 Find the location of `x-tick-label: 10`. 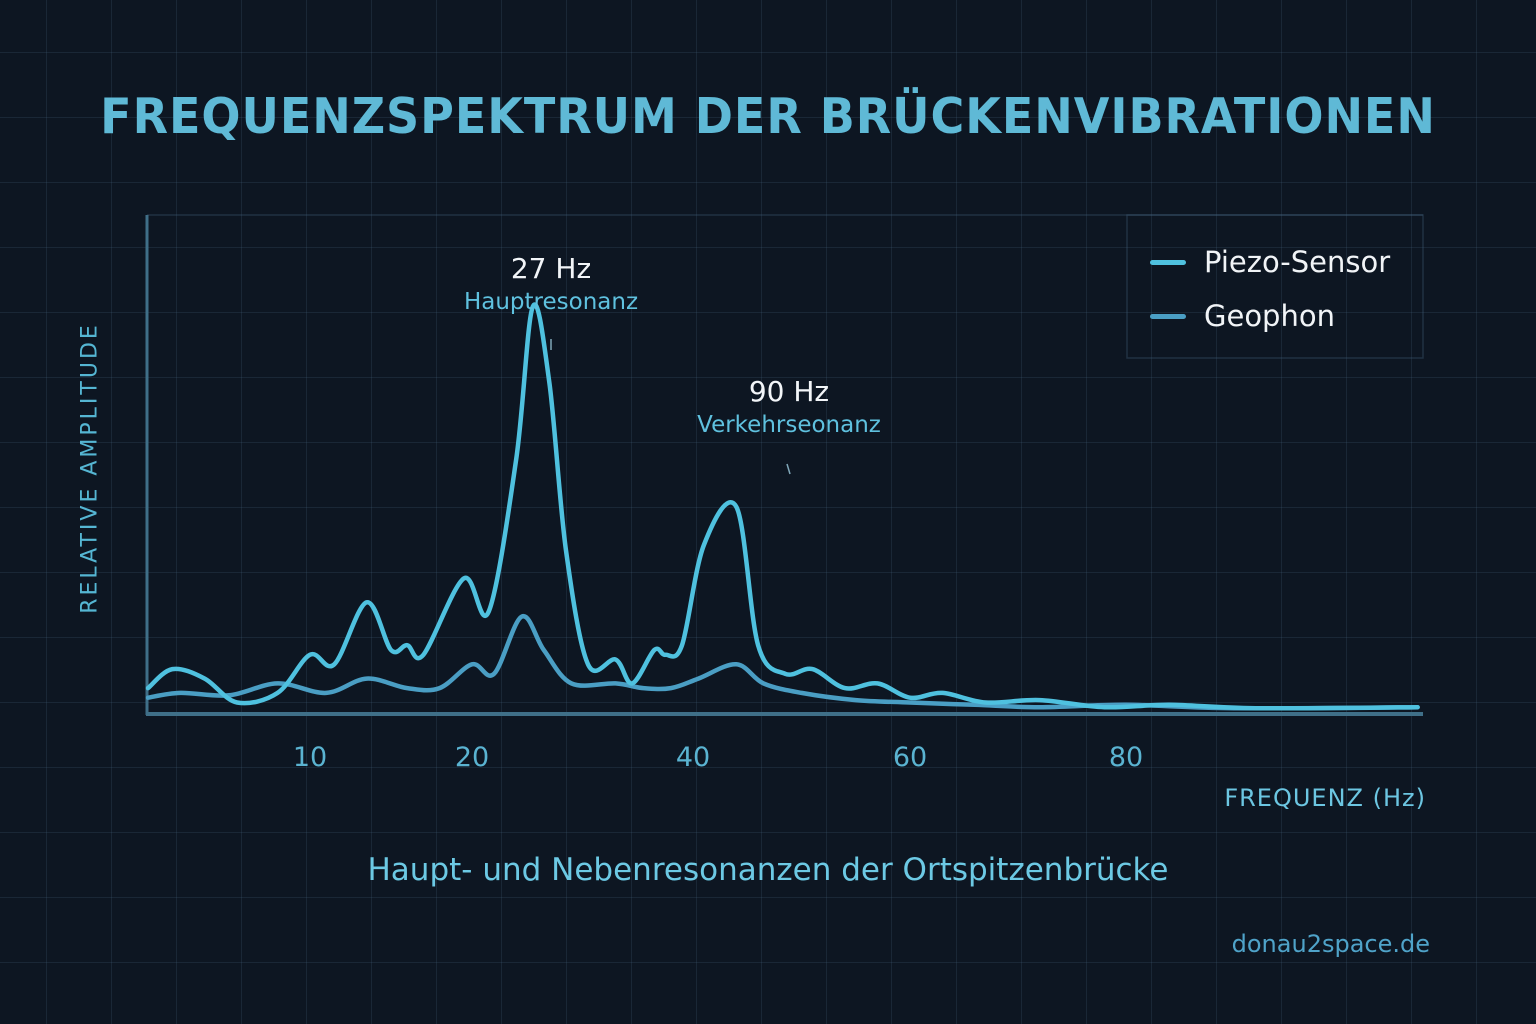

x-tick-label: 10 is located at coordinates (310, 757).